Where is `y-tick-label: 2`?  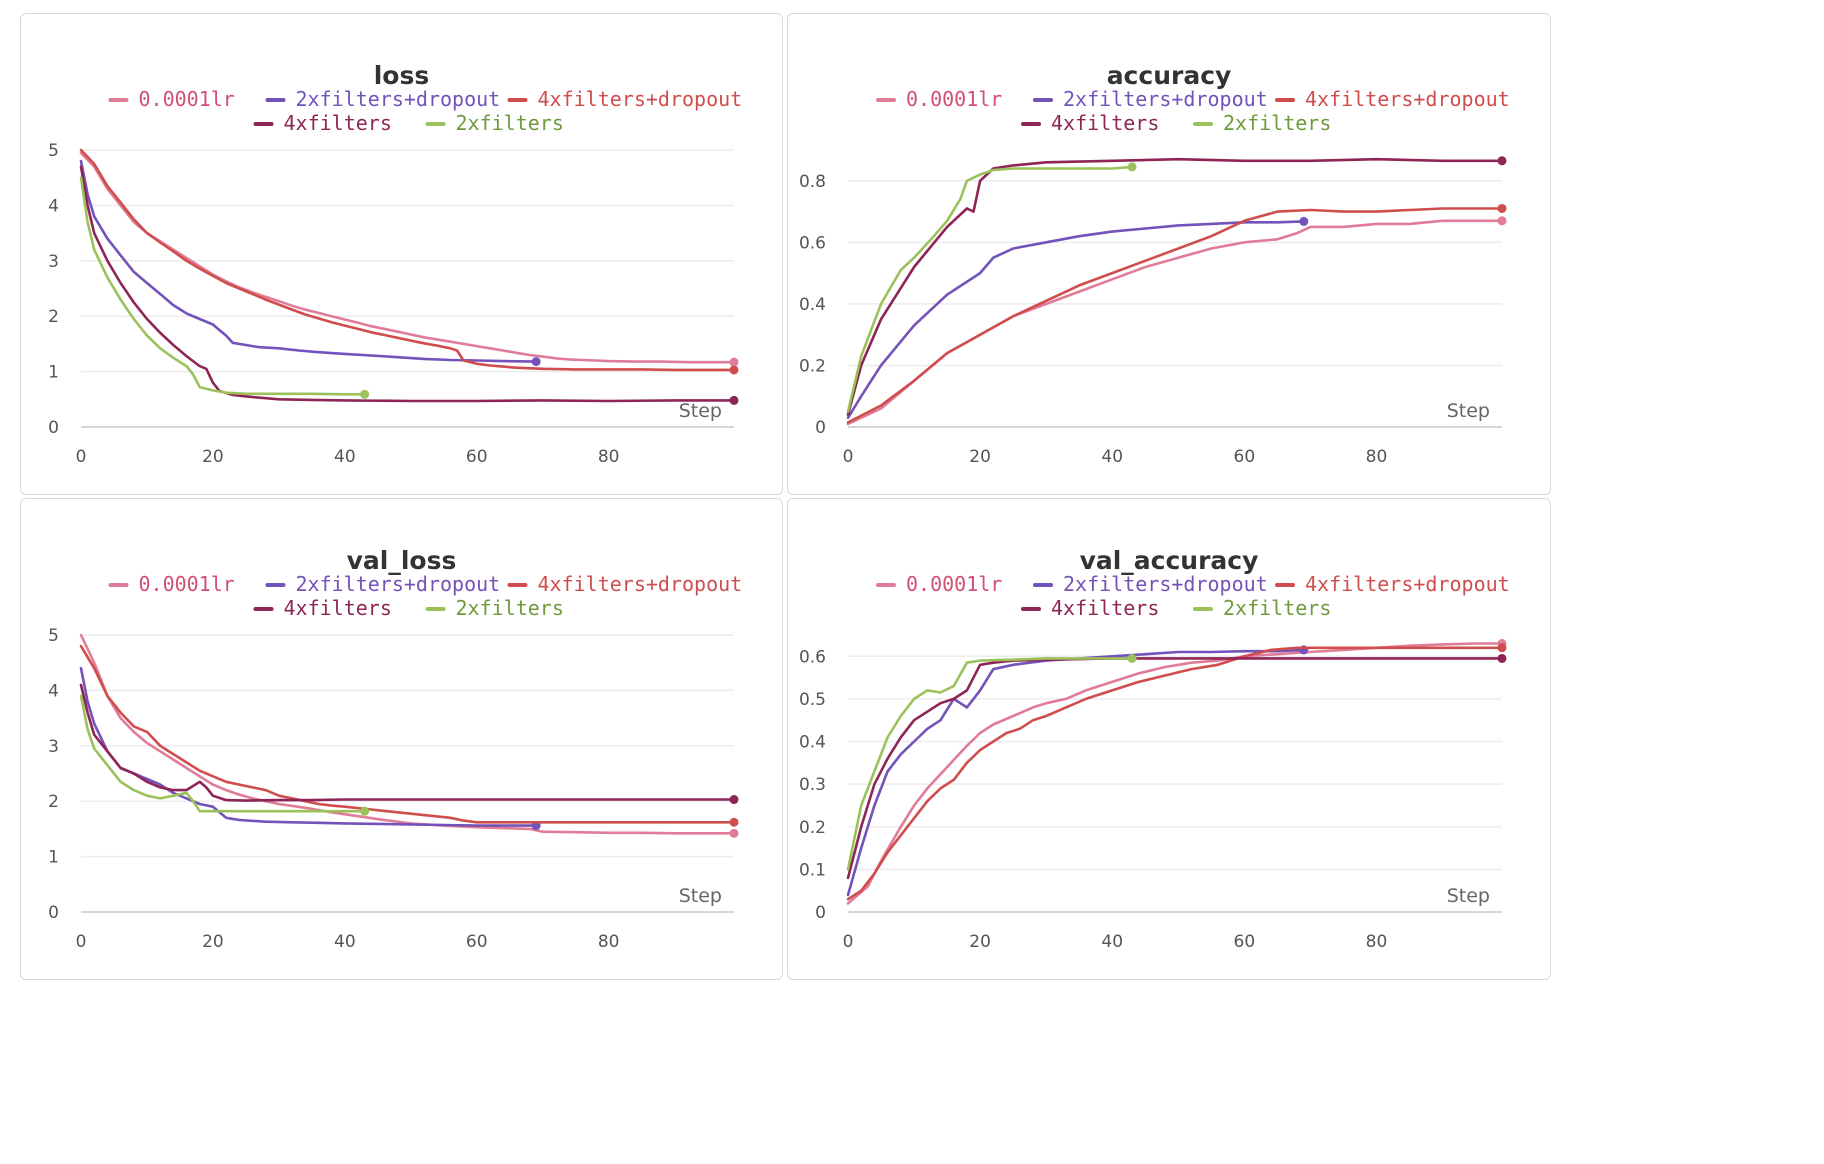
y-tick-label: 2 is located at coordinates (53, 317).